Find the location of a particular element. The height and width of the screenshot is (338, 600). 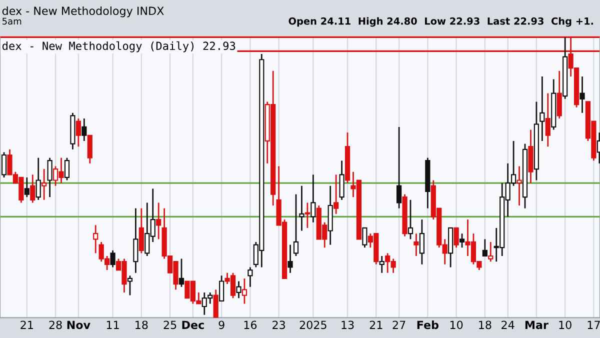

x-tick-label: Nov is located at coordinates (78, 325).